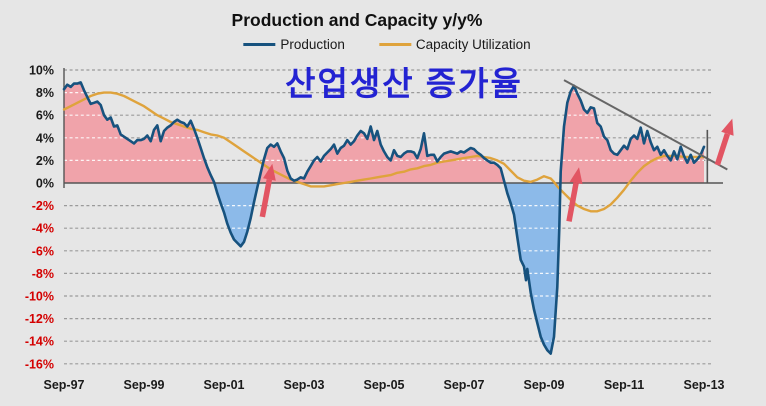 Image resolution: width=766 pixels, height=406 pixels. I want to click on y-axis-label: 4%, so click(45, 138).